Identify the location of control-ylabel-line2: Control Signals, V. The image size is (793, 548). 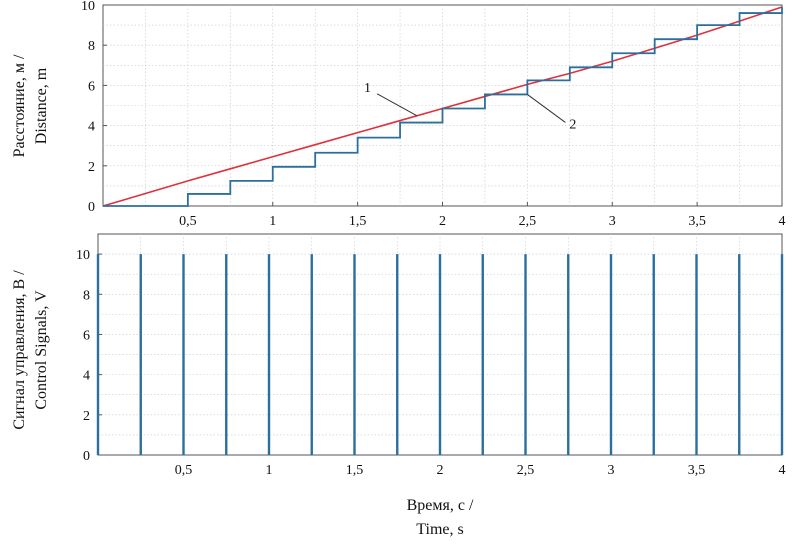
(41, 350).